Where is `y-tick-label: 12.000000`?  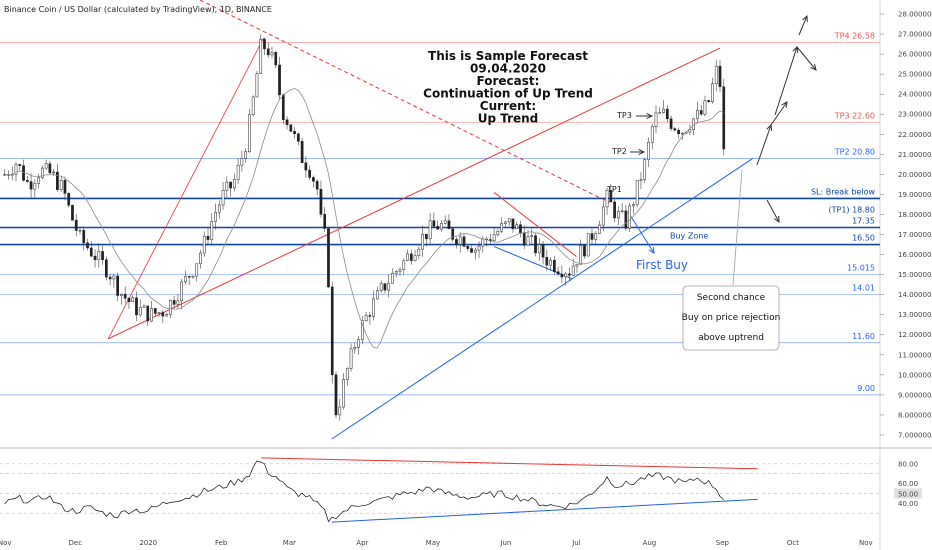 y-tick-label: 12.000000 is located at coordinates (915, 335).